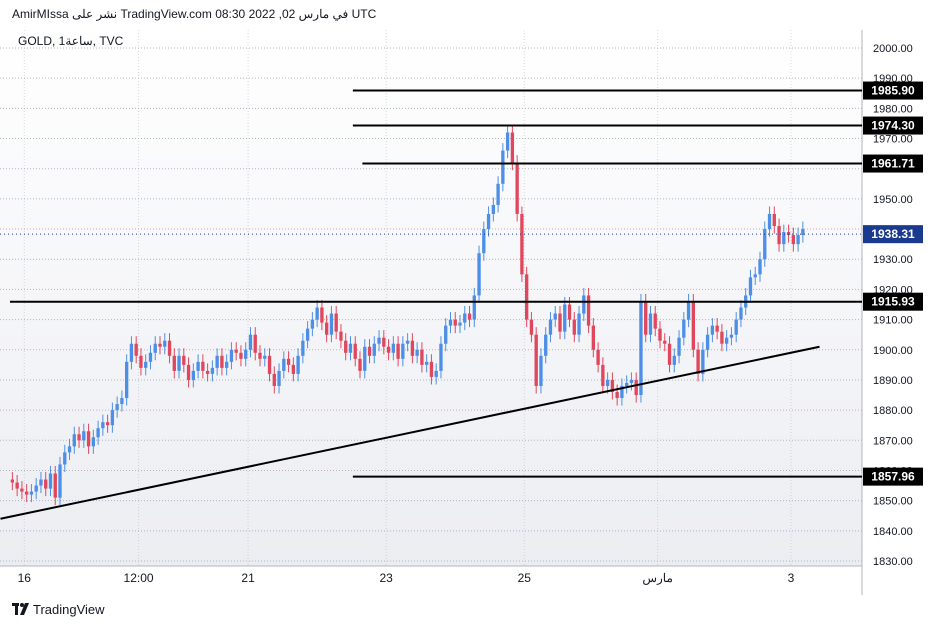 The height and width of the screenshot is (627, 938). Describe the element at coordinates (893, 49) in the screenshot. I see `price-tick-label: 2000.00` at that location.